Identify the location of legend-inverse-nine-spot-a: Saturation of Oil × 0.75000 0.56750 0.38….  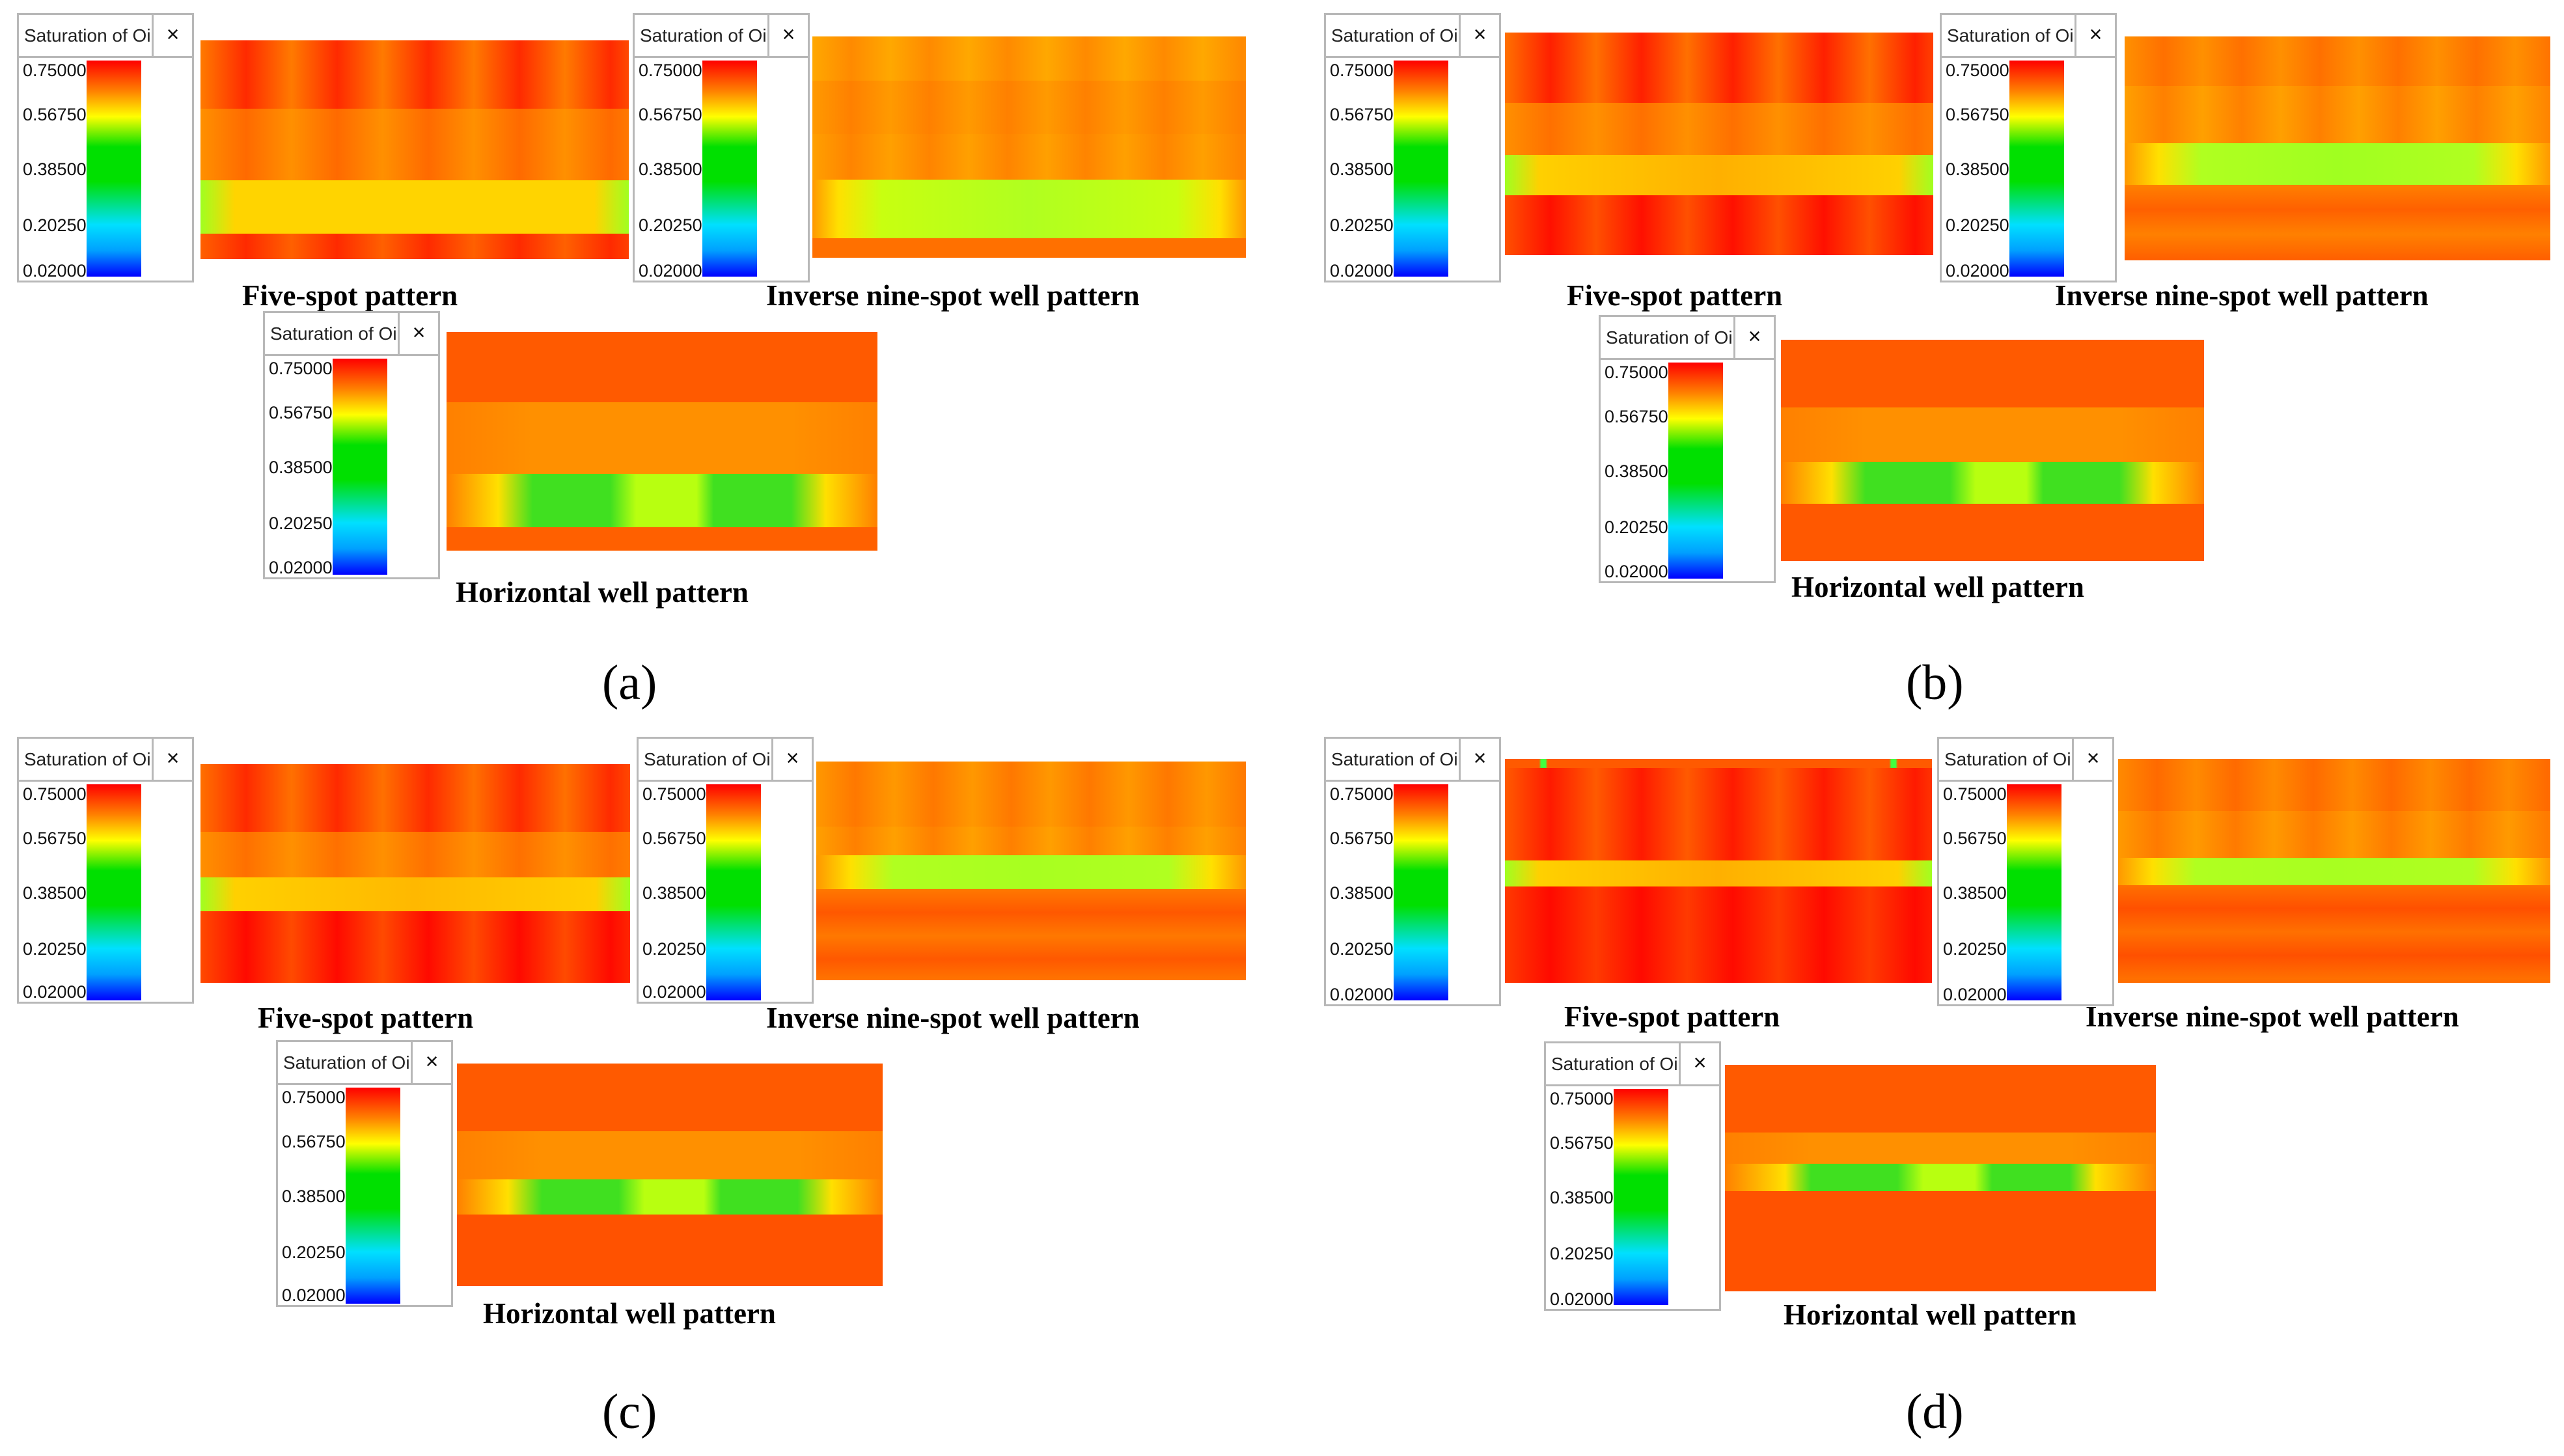
(721, 147).